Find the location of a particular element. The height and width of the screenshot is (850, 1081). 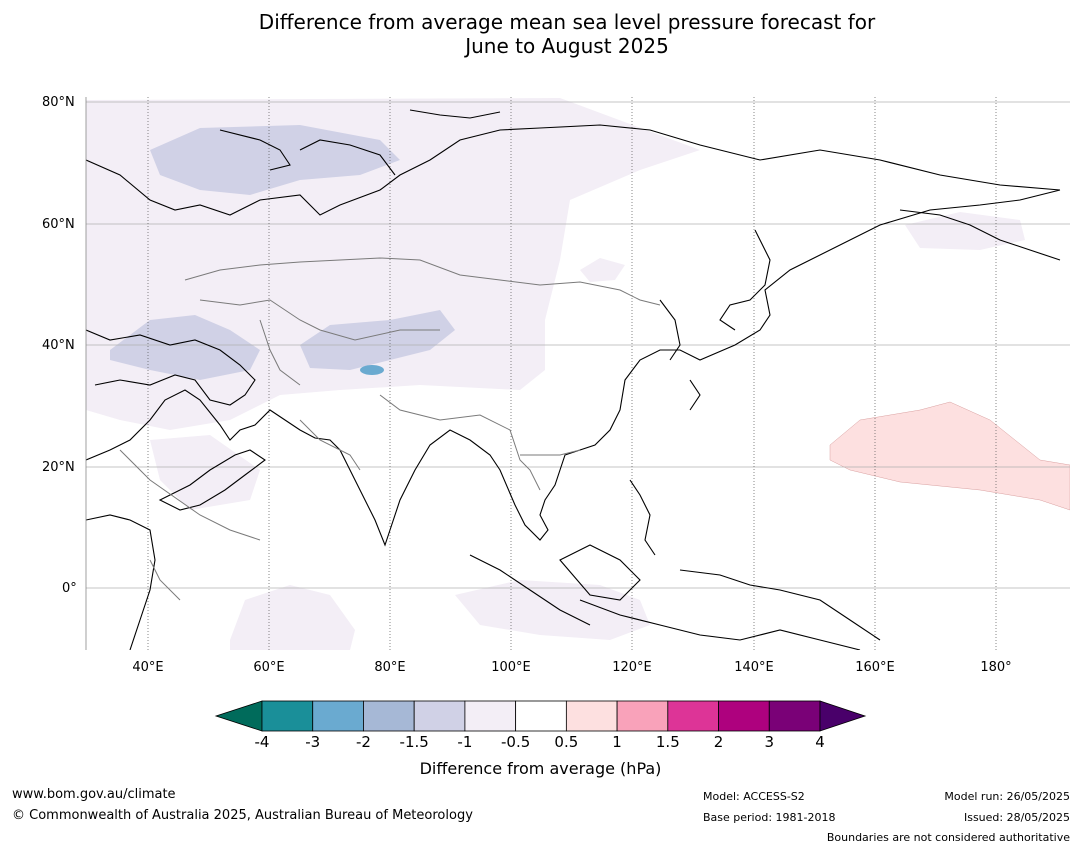

colorbar-extend-max is located at coordinates (843, 716).